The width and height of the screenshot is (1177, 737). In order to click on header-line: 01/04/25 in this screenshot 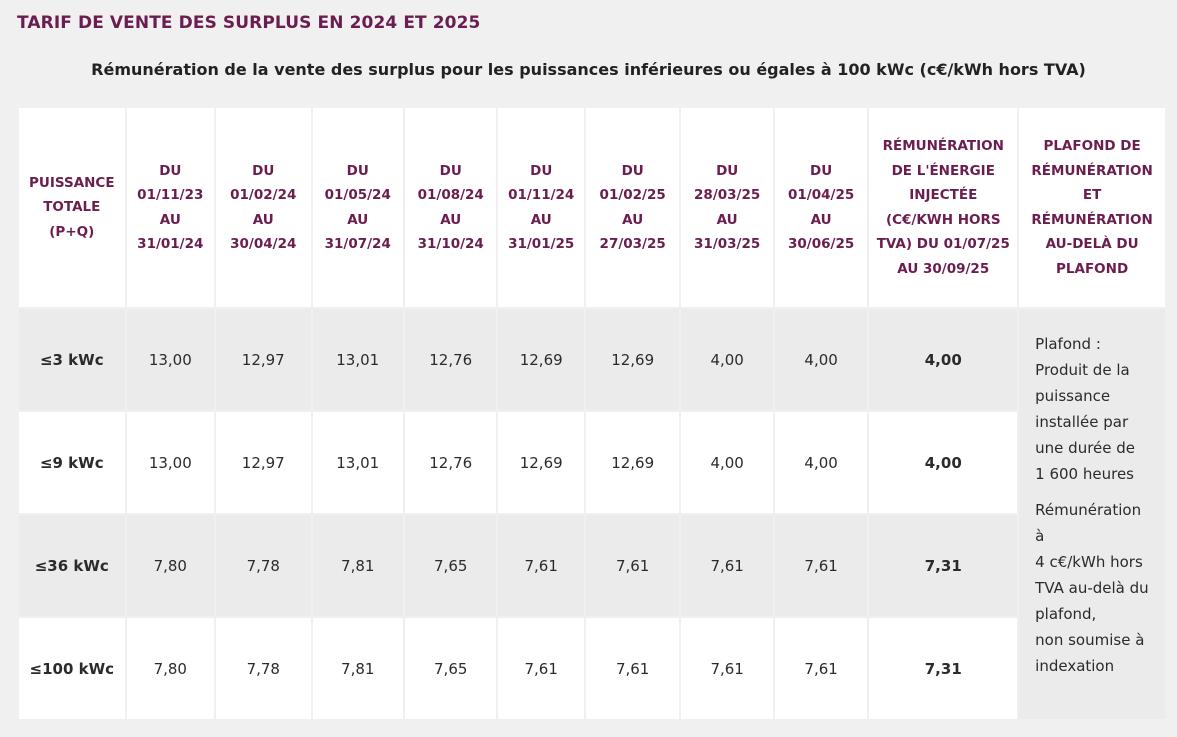, I will do `click(821, 195)`.